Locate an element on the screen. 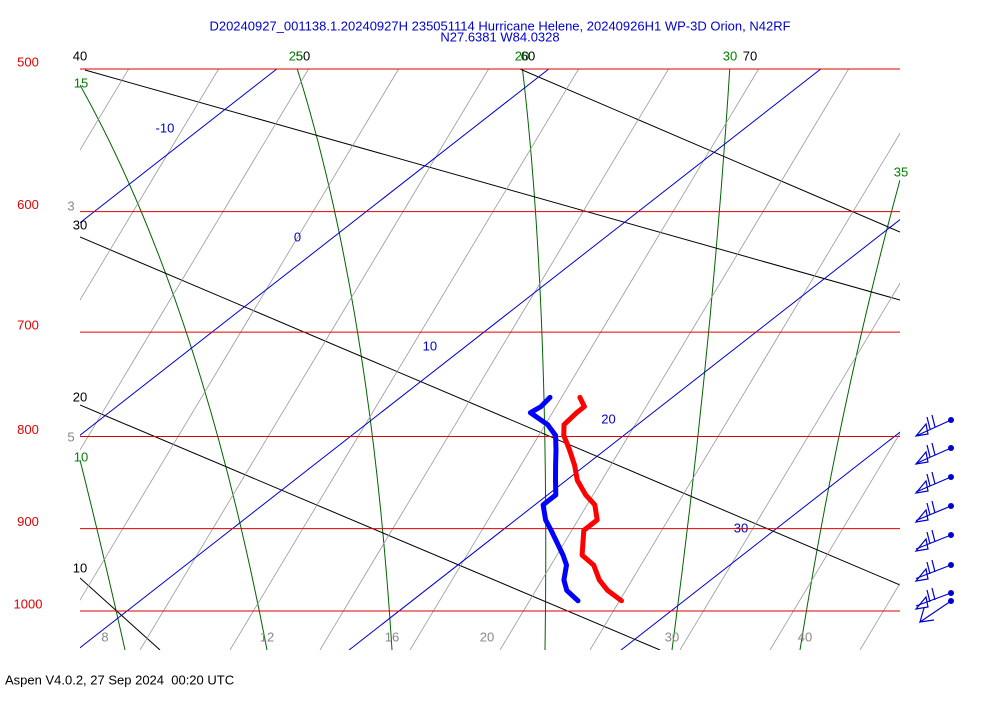 Image resolution: width=1000 pixels, height=705 pixels. pressure-label: 800 is located at coordinates (28, 429).